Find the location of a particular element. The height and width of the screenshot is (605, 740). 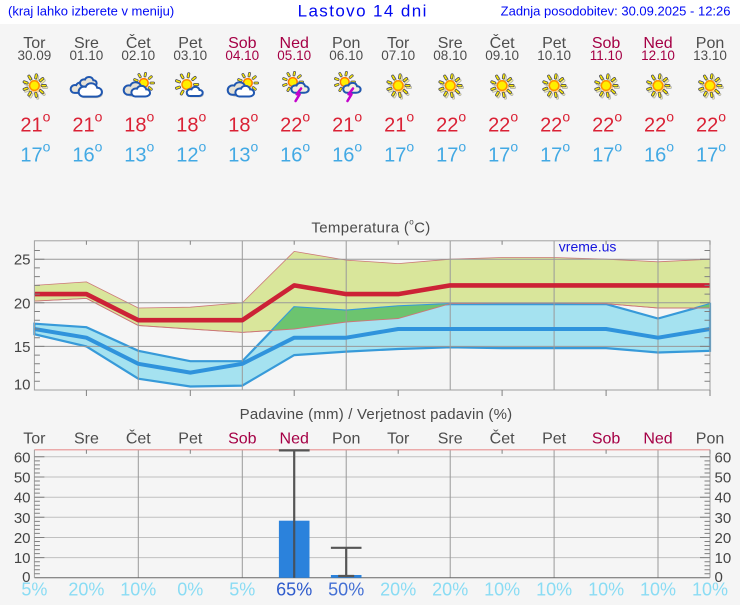

svg-text: 13.10 is located at coordinates (710, 55).